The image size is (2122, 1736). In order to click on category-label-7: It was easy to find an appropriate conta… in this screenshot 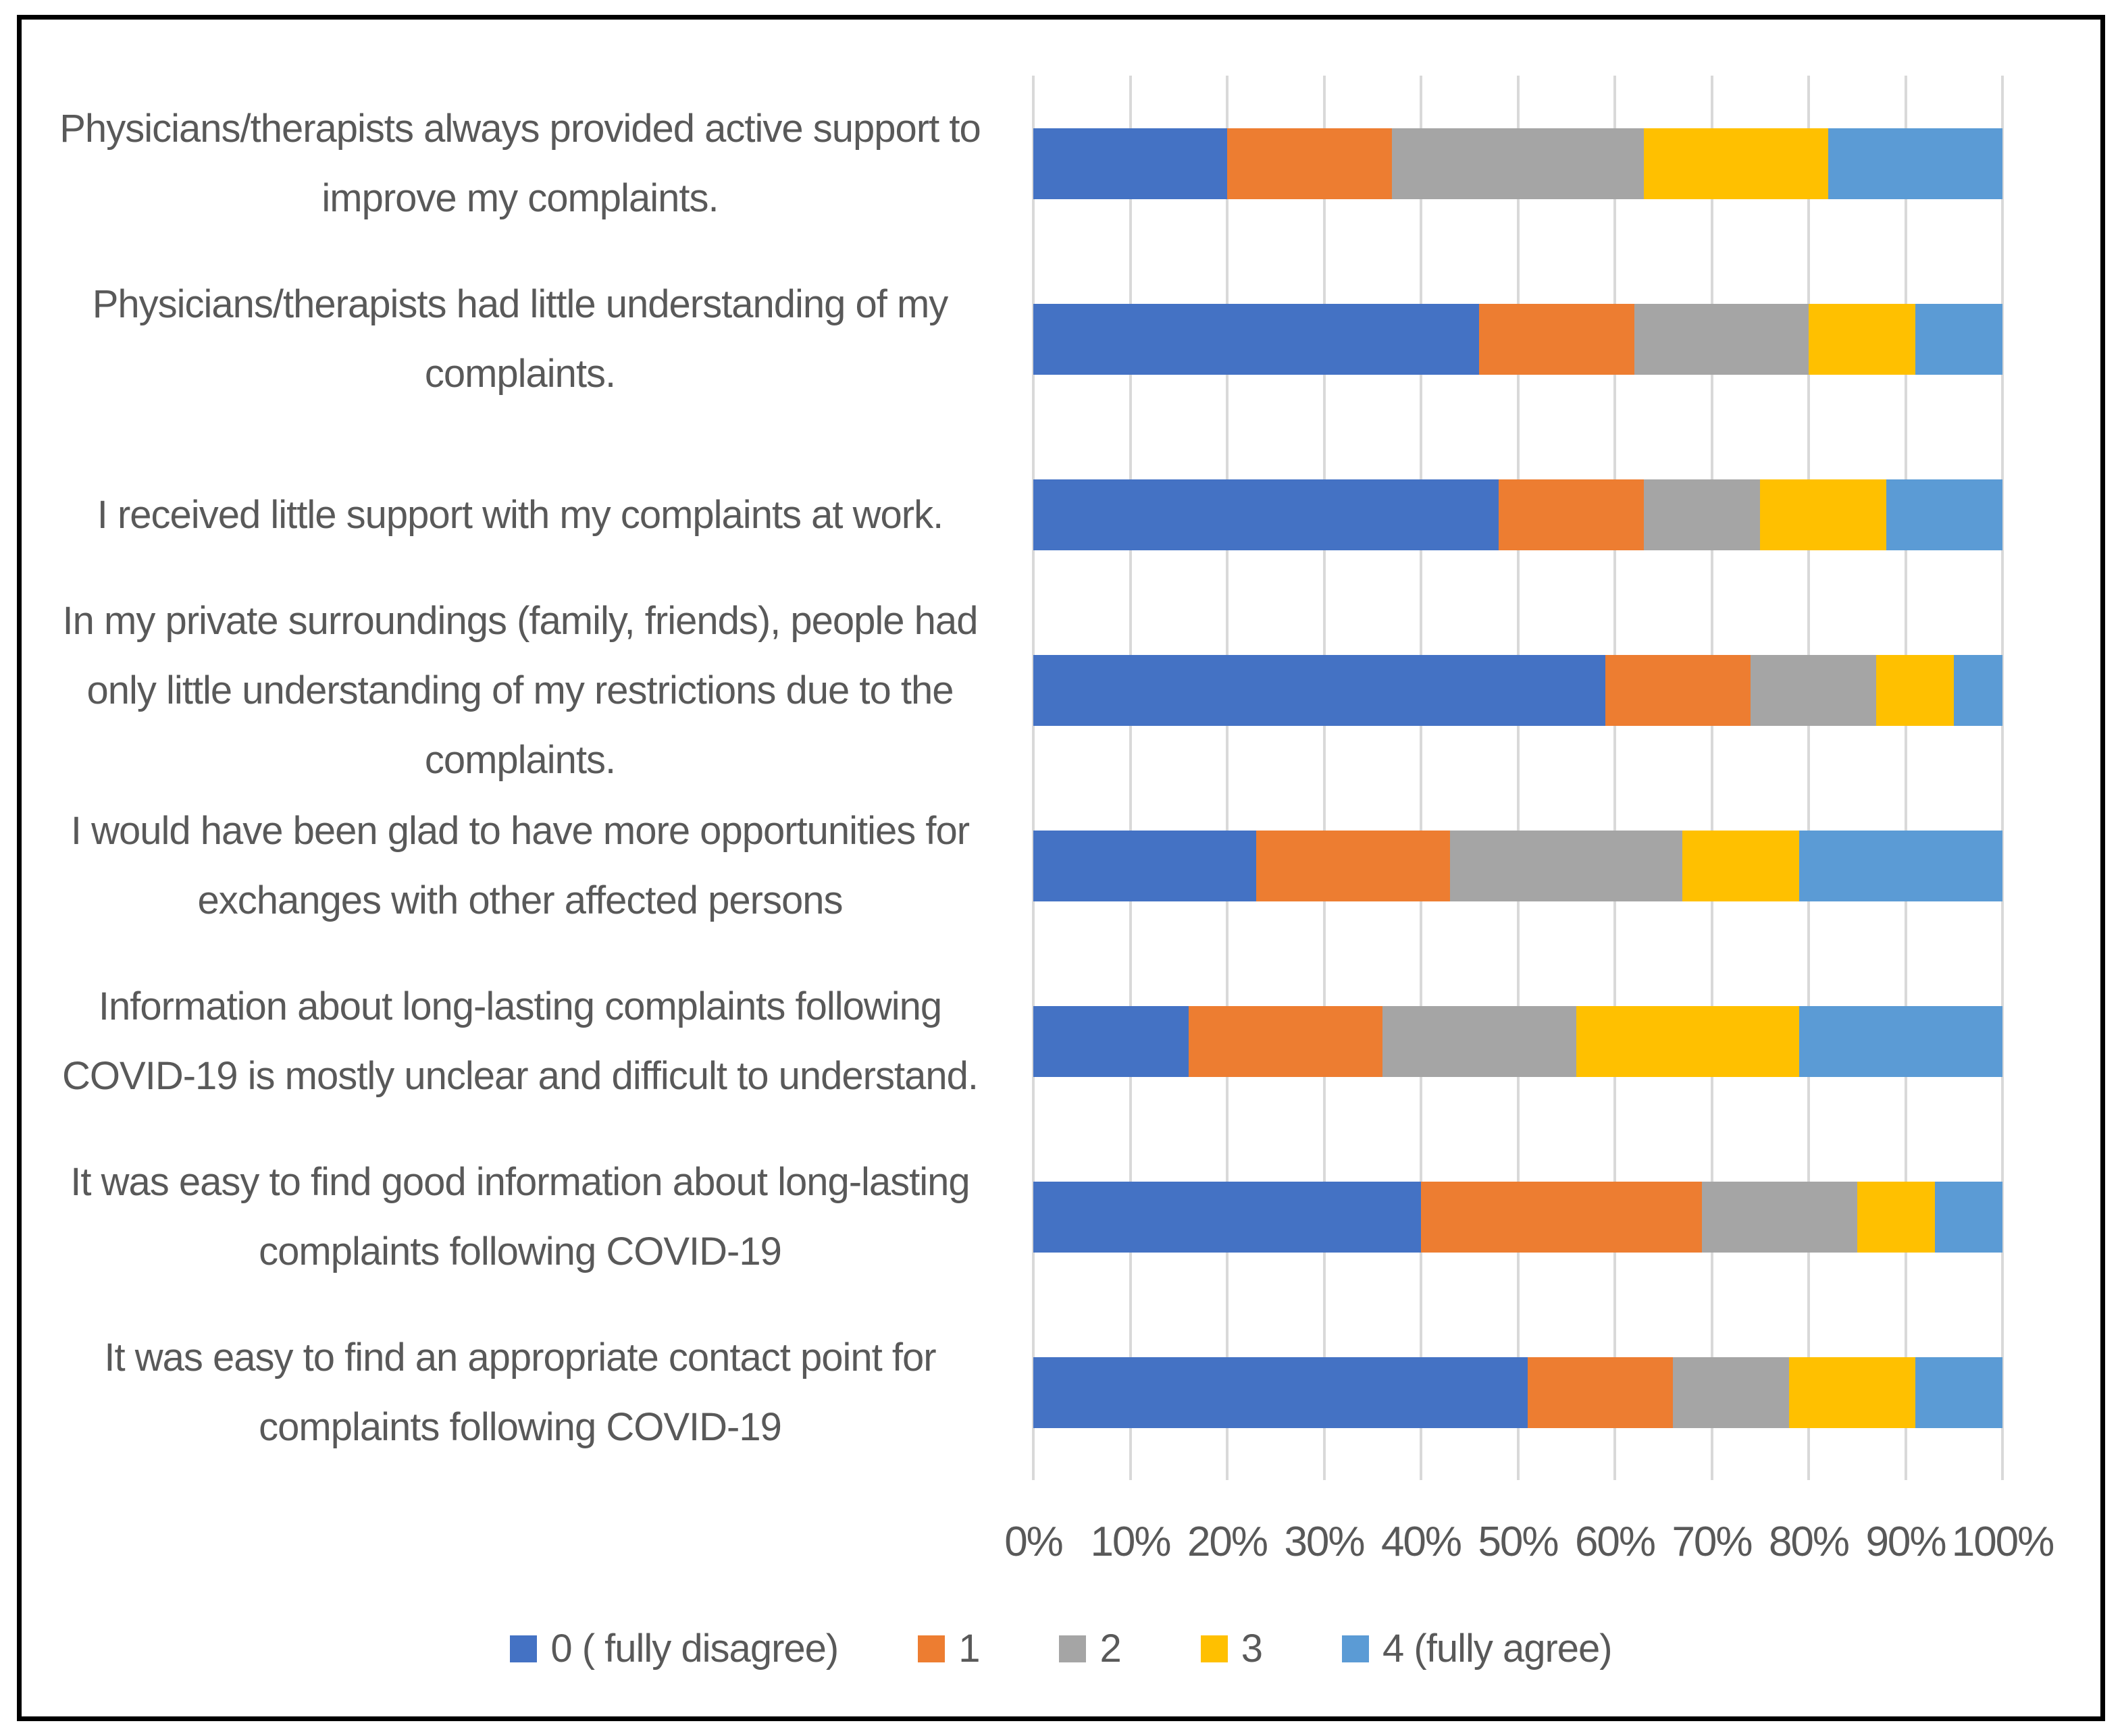, I will do `click(520, 1392)`.